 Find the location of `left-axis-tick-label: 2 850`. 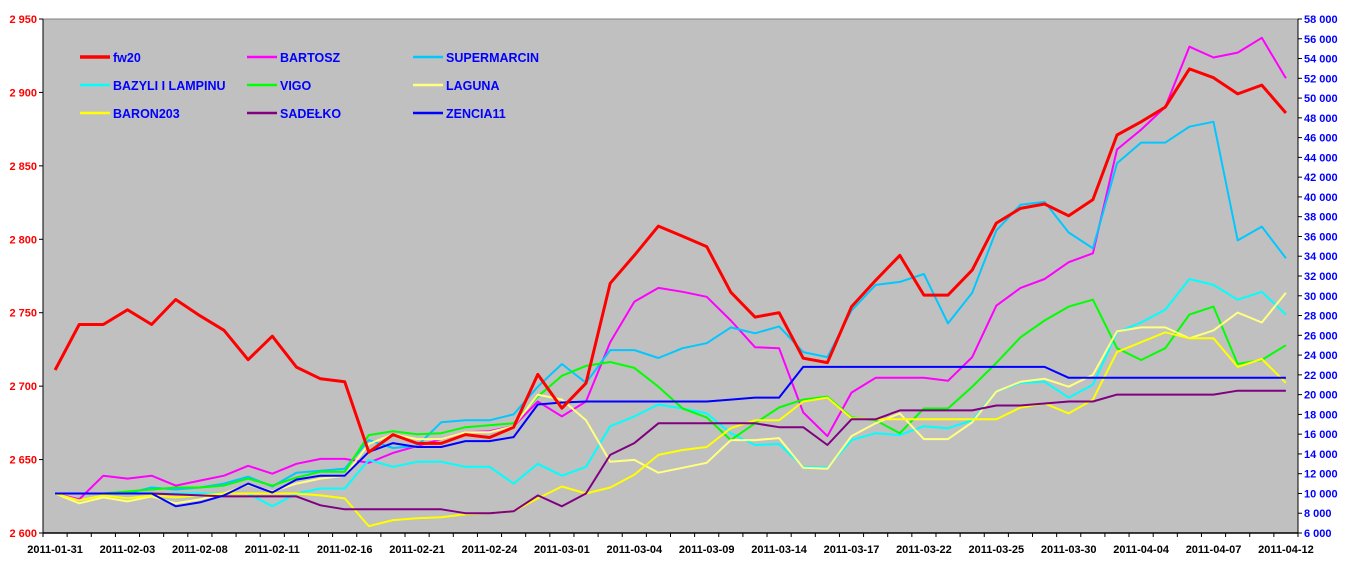

left-axis-tick-label: 2 850 is located at coordinates (23, 167).